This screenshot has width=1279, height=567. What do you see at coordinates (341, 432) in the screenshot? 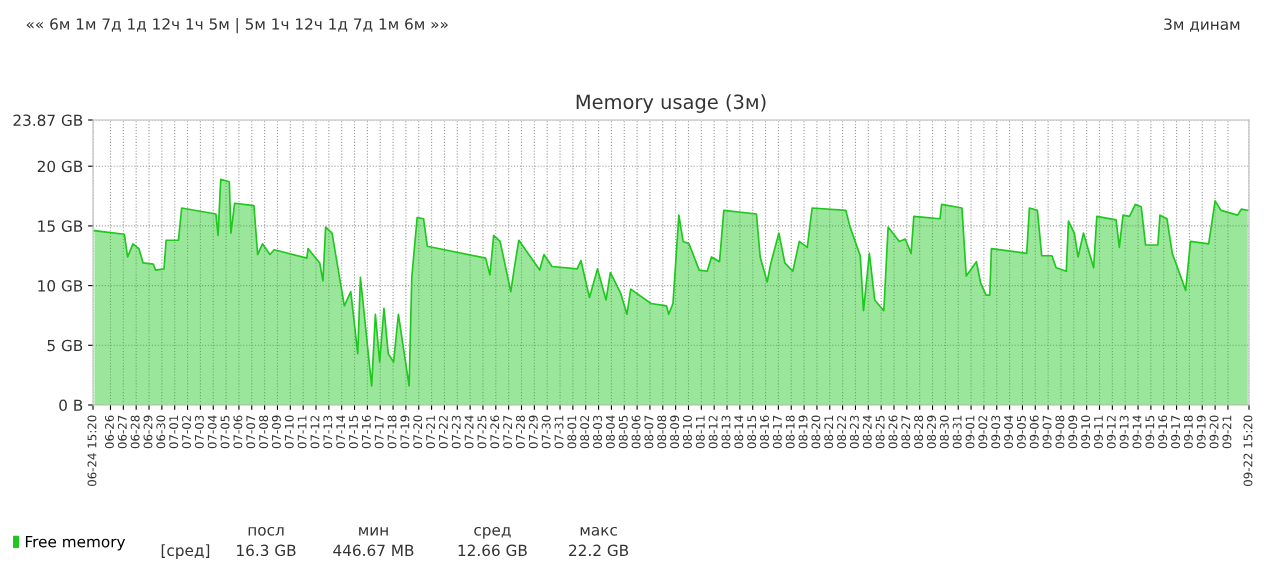
I see `x-tick-label: 07-14` at bounding box center [341, 432].